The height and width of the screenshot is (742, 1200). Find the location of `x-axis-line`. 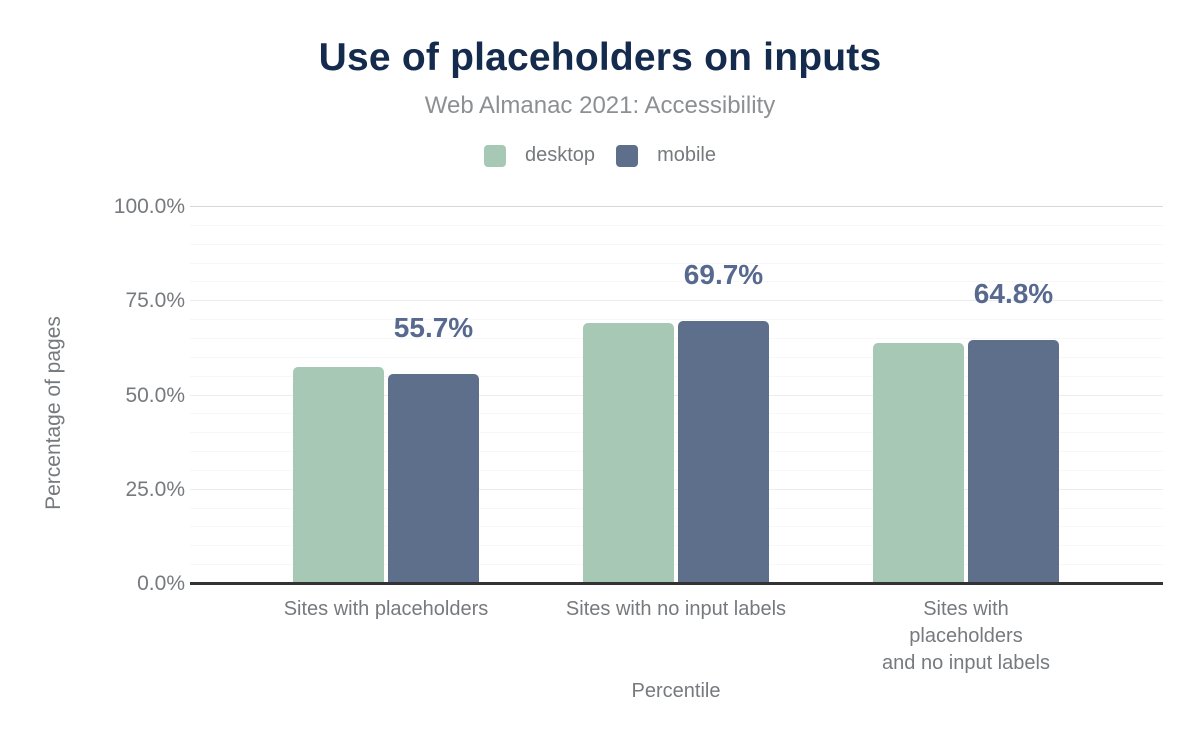

x-axis-line is located at coordinates (676, 583).